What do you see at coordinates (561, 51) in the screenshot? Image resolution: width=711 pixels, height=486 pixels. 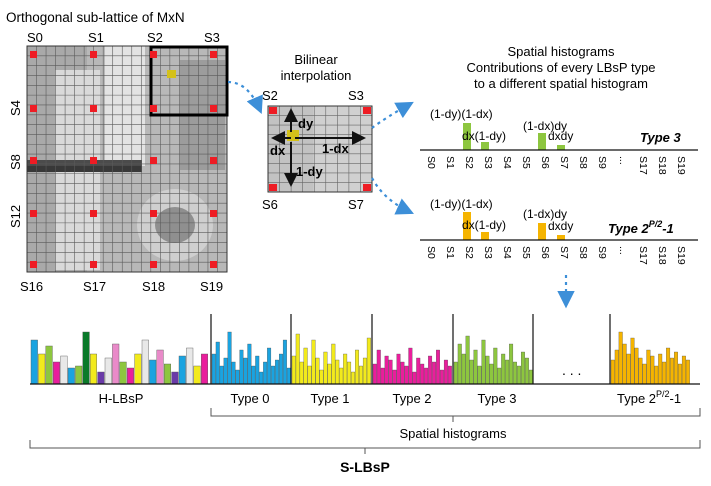 I see `spatial-title-1: Spatial histograms` at bounding box center [561, 51].